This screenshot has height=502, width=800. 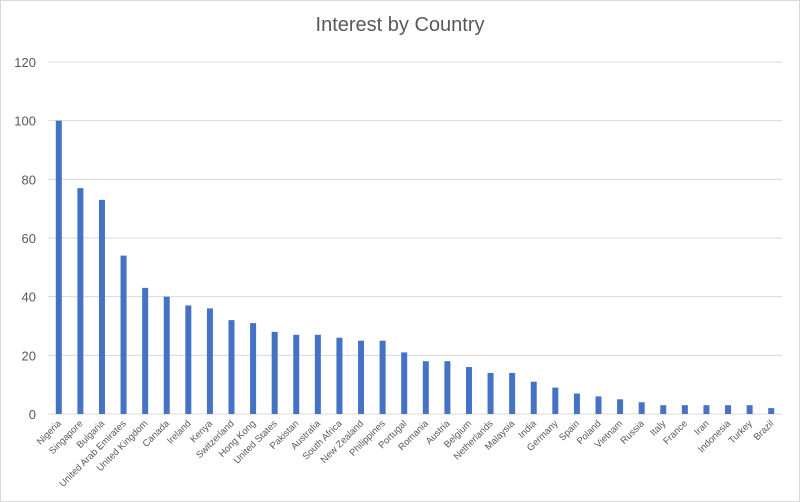 I want to click on x-tick-label: Russia, so click(x=632, y=432).